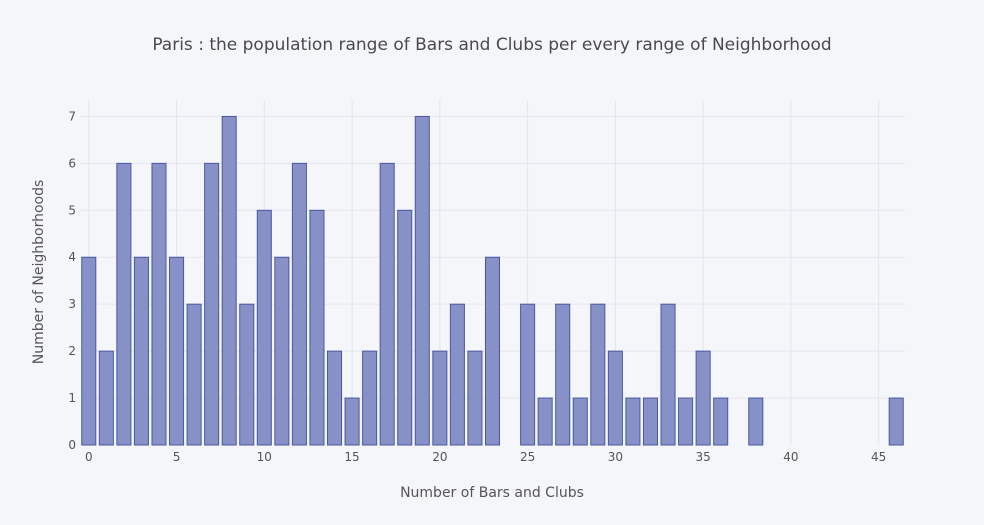  What do you see at coordinates (790, 457) in the screenshot?
I see `x-tick-label: 40` at bounding box center [790, 457].